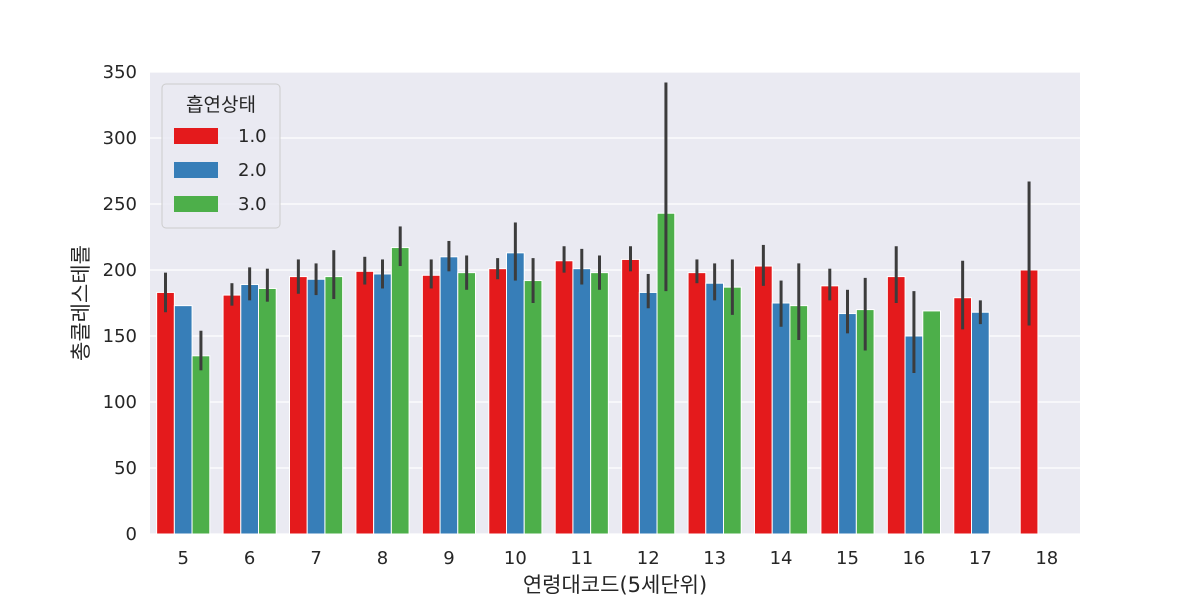 The image size is (1200, 605). Describe the element at coordinates (615, 585) in the screenshot. I see `x-axis-label: 연령대코드(5세단위)` at that location.